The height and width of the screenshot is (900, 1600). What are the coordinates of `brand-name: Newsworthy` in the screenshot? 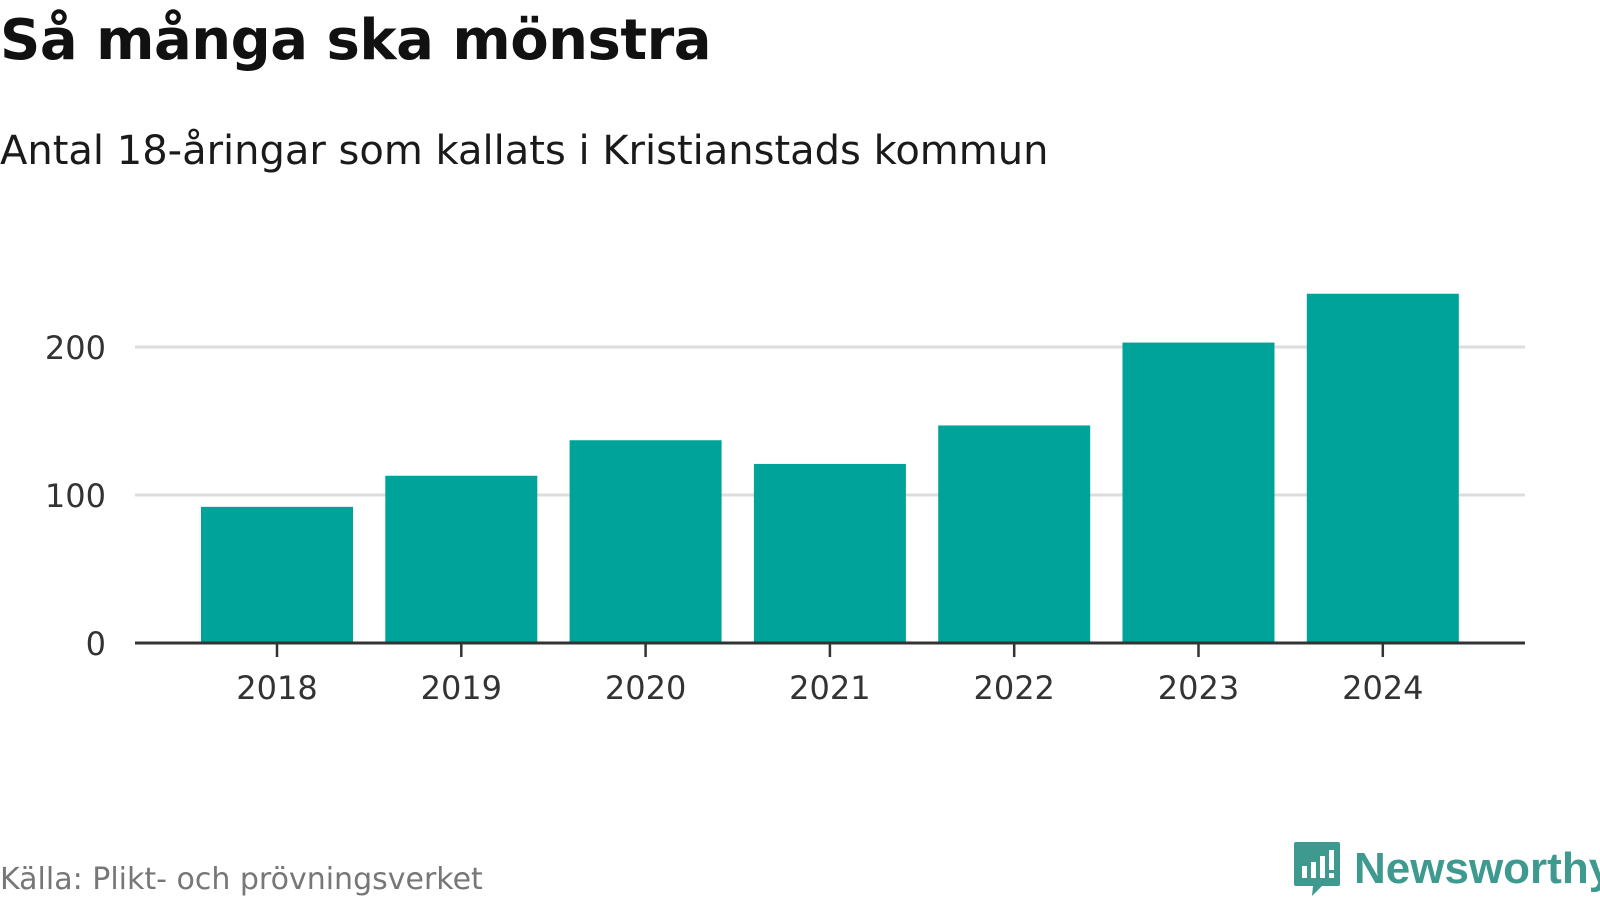 It's located at (1477, 868).